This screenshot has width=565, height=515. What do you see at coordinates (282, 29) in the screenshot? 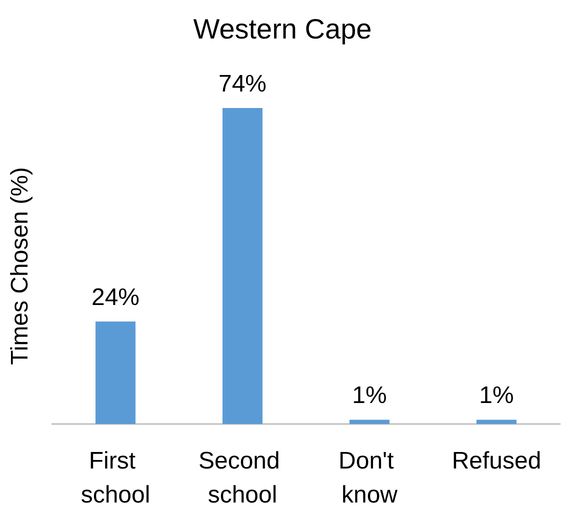
I see `chart-title: Western Cape` at bounding box center [282, 29].